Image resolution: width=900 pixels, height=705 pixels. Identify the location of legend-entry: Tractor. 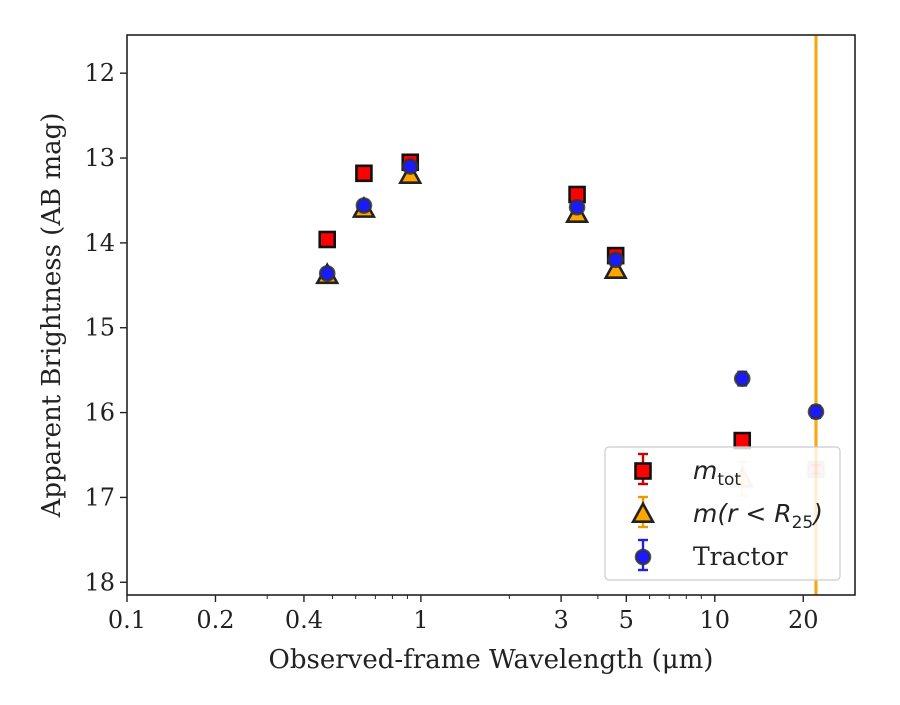
(711, 555).